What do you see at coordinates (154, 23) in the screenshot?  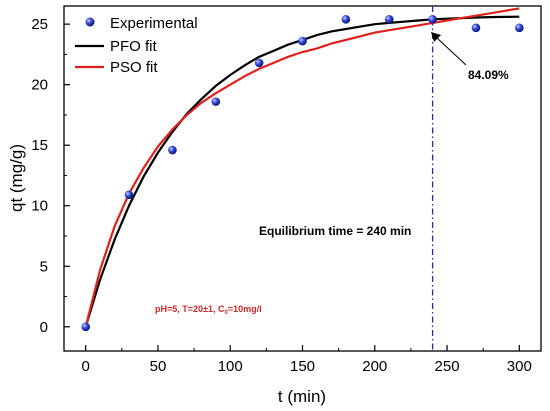 I see `legend-experimental-label: Experimental` at bounding box center [154, 23].